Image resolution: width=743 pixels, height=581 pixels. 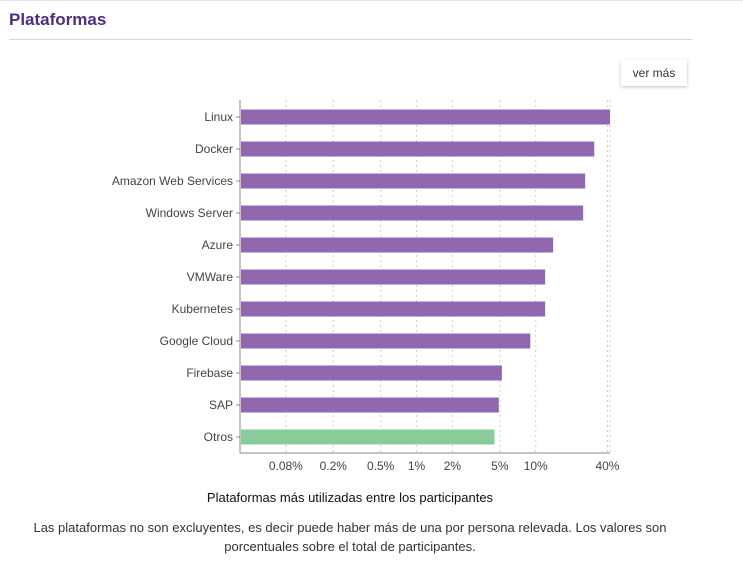 What do you see at coordinates (202, 309) in the screenshot?
I see `category-label: Kubernetes` at bounding box center [202, 309].